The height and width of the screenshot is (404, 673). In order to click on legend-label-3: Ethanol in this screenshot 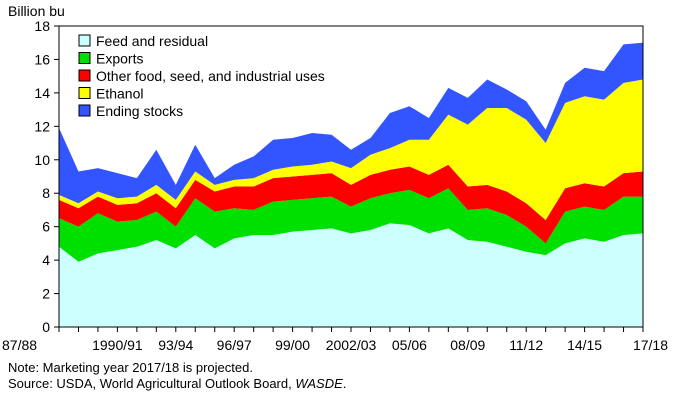, I will do `click(119, 94)`.